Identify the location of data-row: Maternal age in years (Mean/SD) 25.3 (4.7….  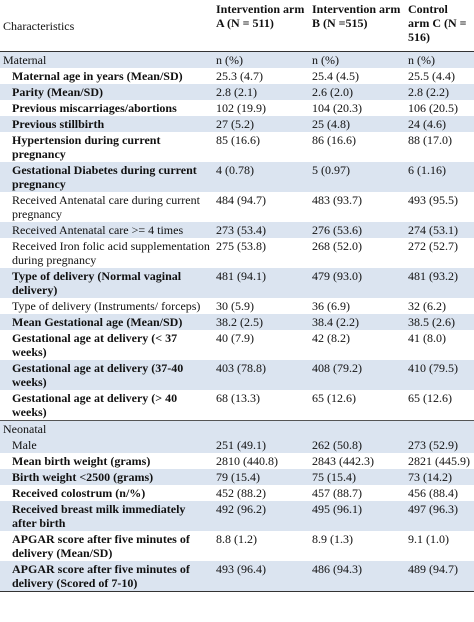
(237, 76).